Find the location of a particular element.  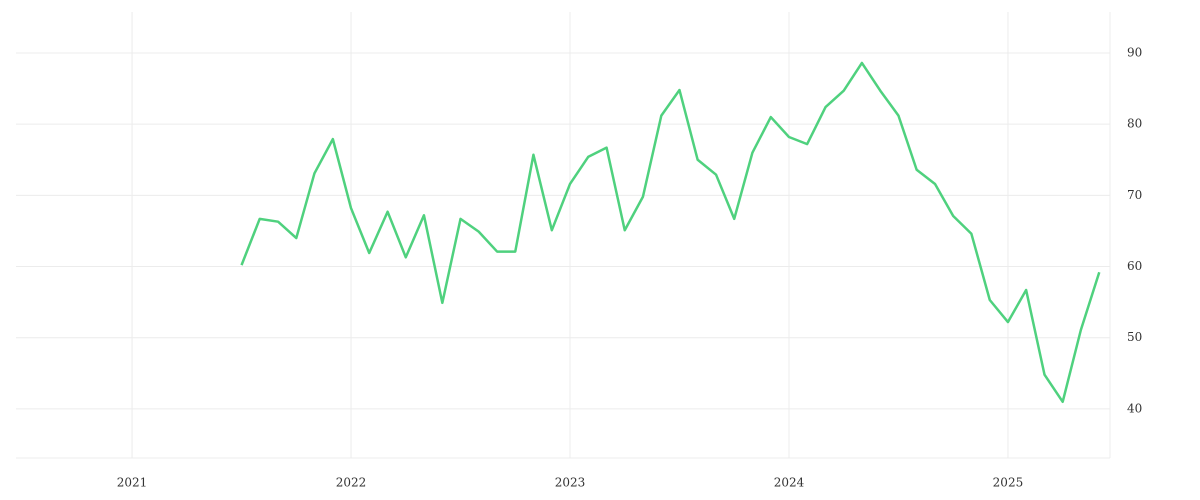

x-tick-label: 2023 is located at coordinates (570, 483).